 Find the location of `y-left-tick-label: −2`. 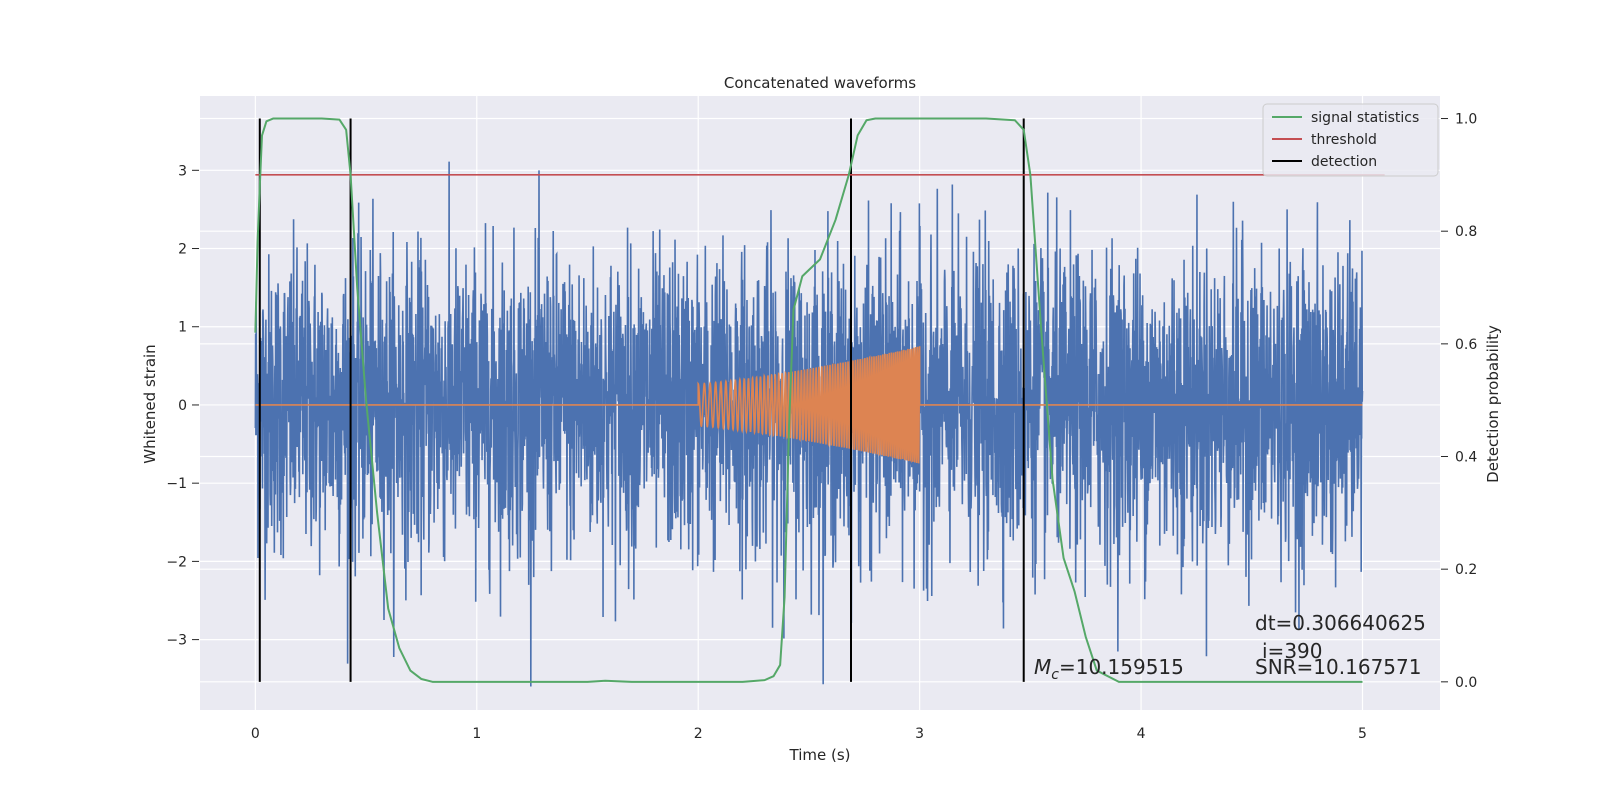

y-left-tick-label: −2 is located at coordinates (176, 562).